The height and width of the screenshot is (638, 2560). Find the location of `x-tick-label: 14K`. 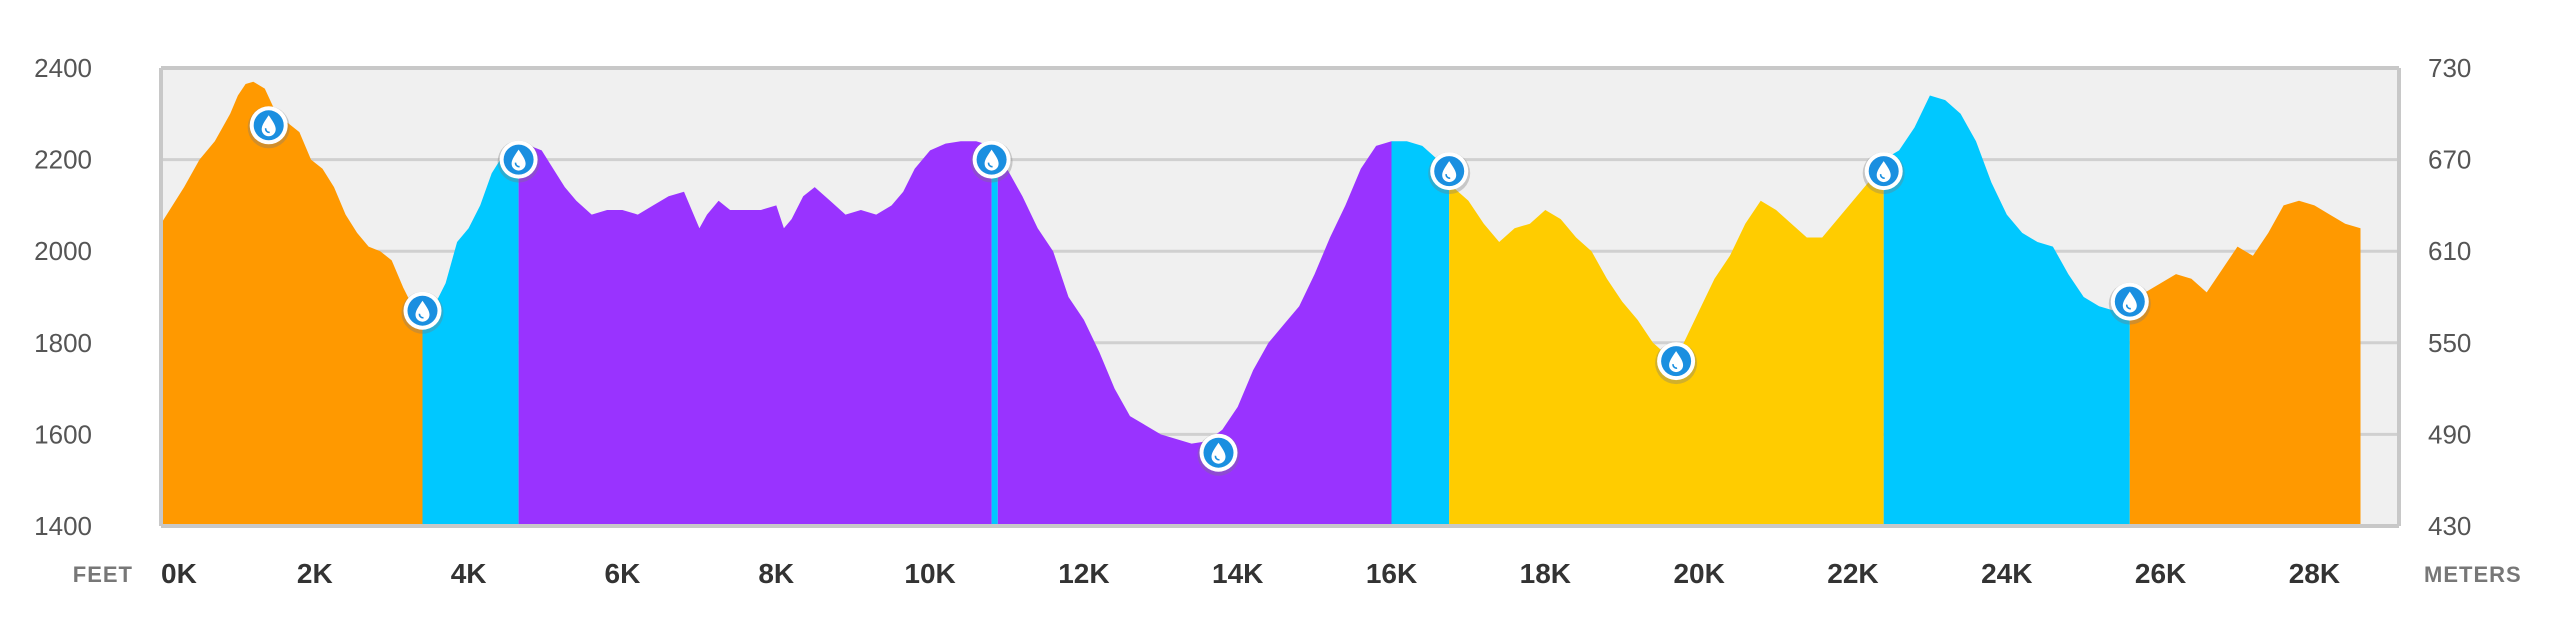

x-tick-label: 14K is located at coordinates (1237, 573).